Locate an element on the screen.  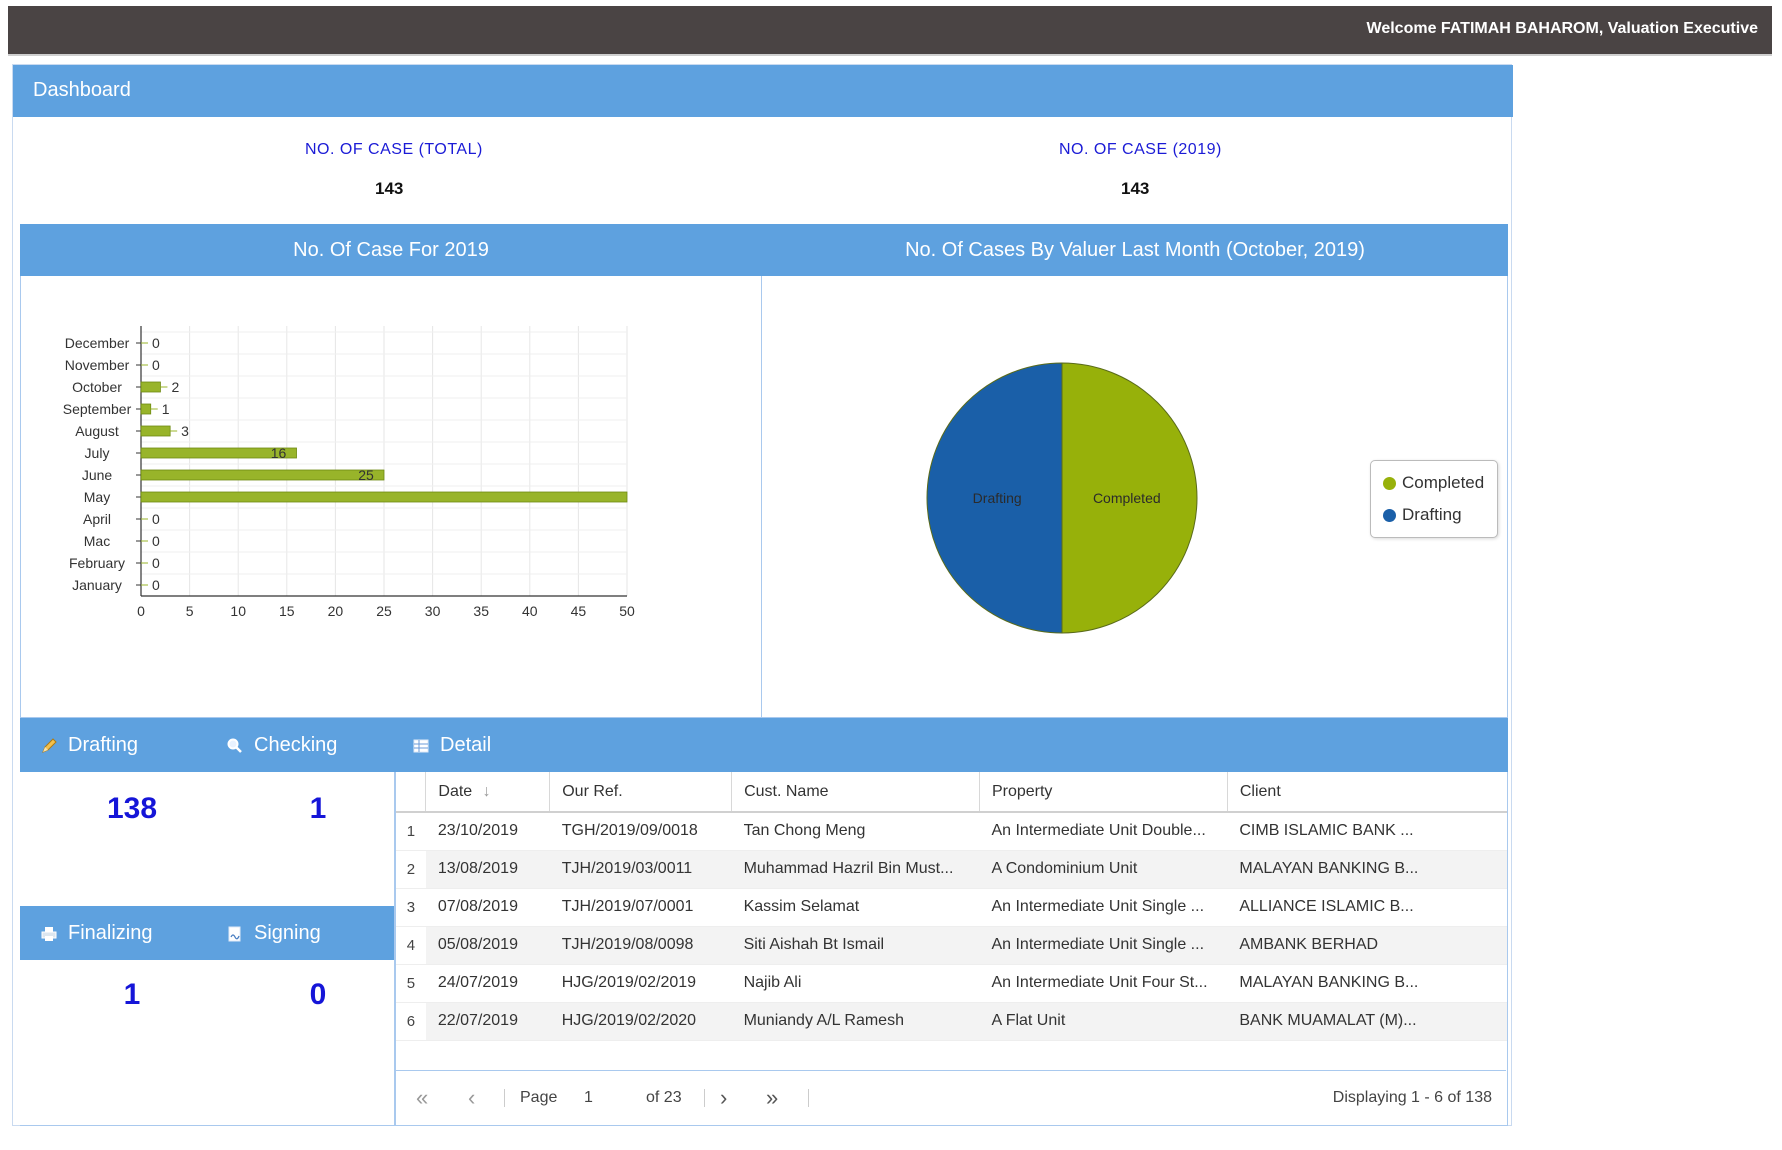
signature-icon is located at coordinates (234, 933).